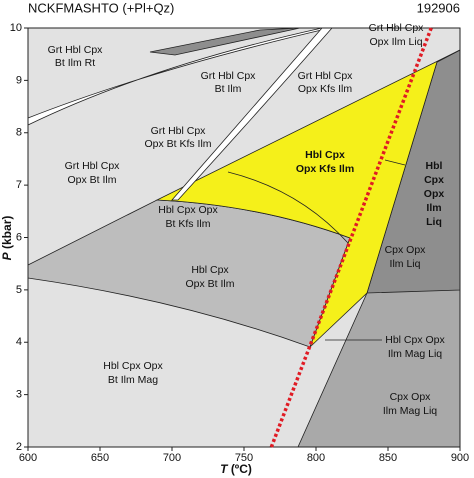  I want to click on y-tick-label: 4, so click(19, 342).